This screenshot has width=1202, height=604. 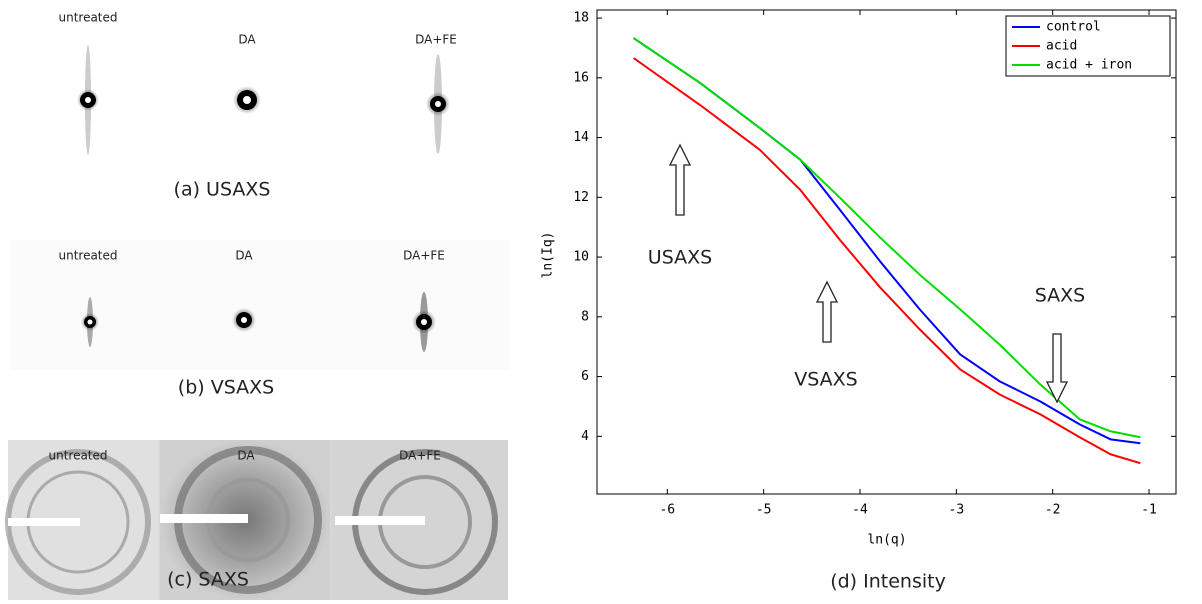 I want to click on saxs-images, so click(x=256, y=520).